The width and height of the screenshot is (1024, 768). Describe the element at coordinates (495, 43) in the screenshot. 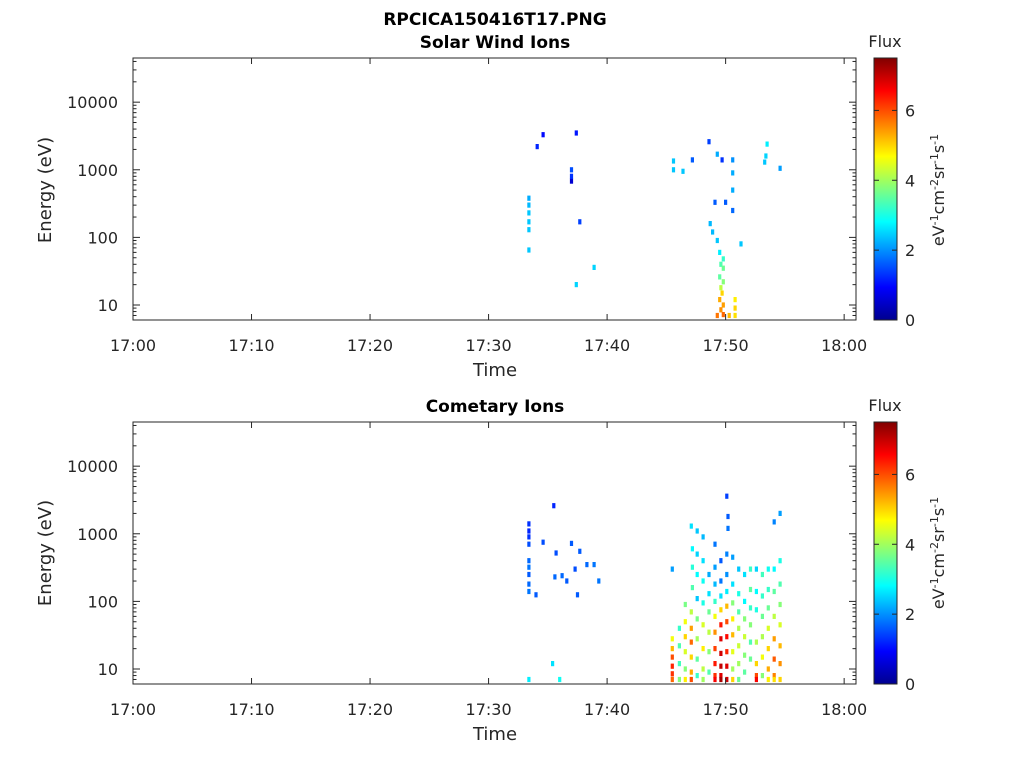

I see `panel-title: Solar Wind Ions` at that location.